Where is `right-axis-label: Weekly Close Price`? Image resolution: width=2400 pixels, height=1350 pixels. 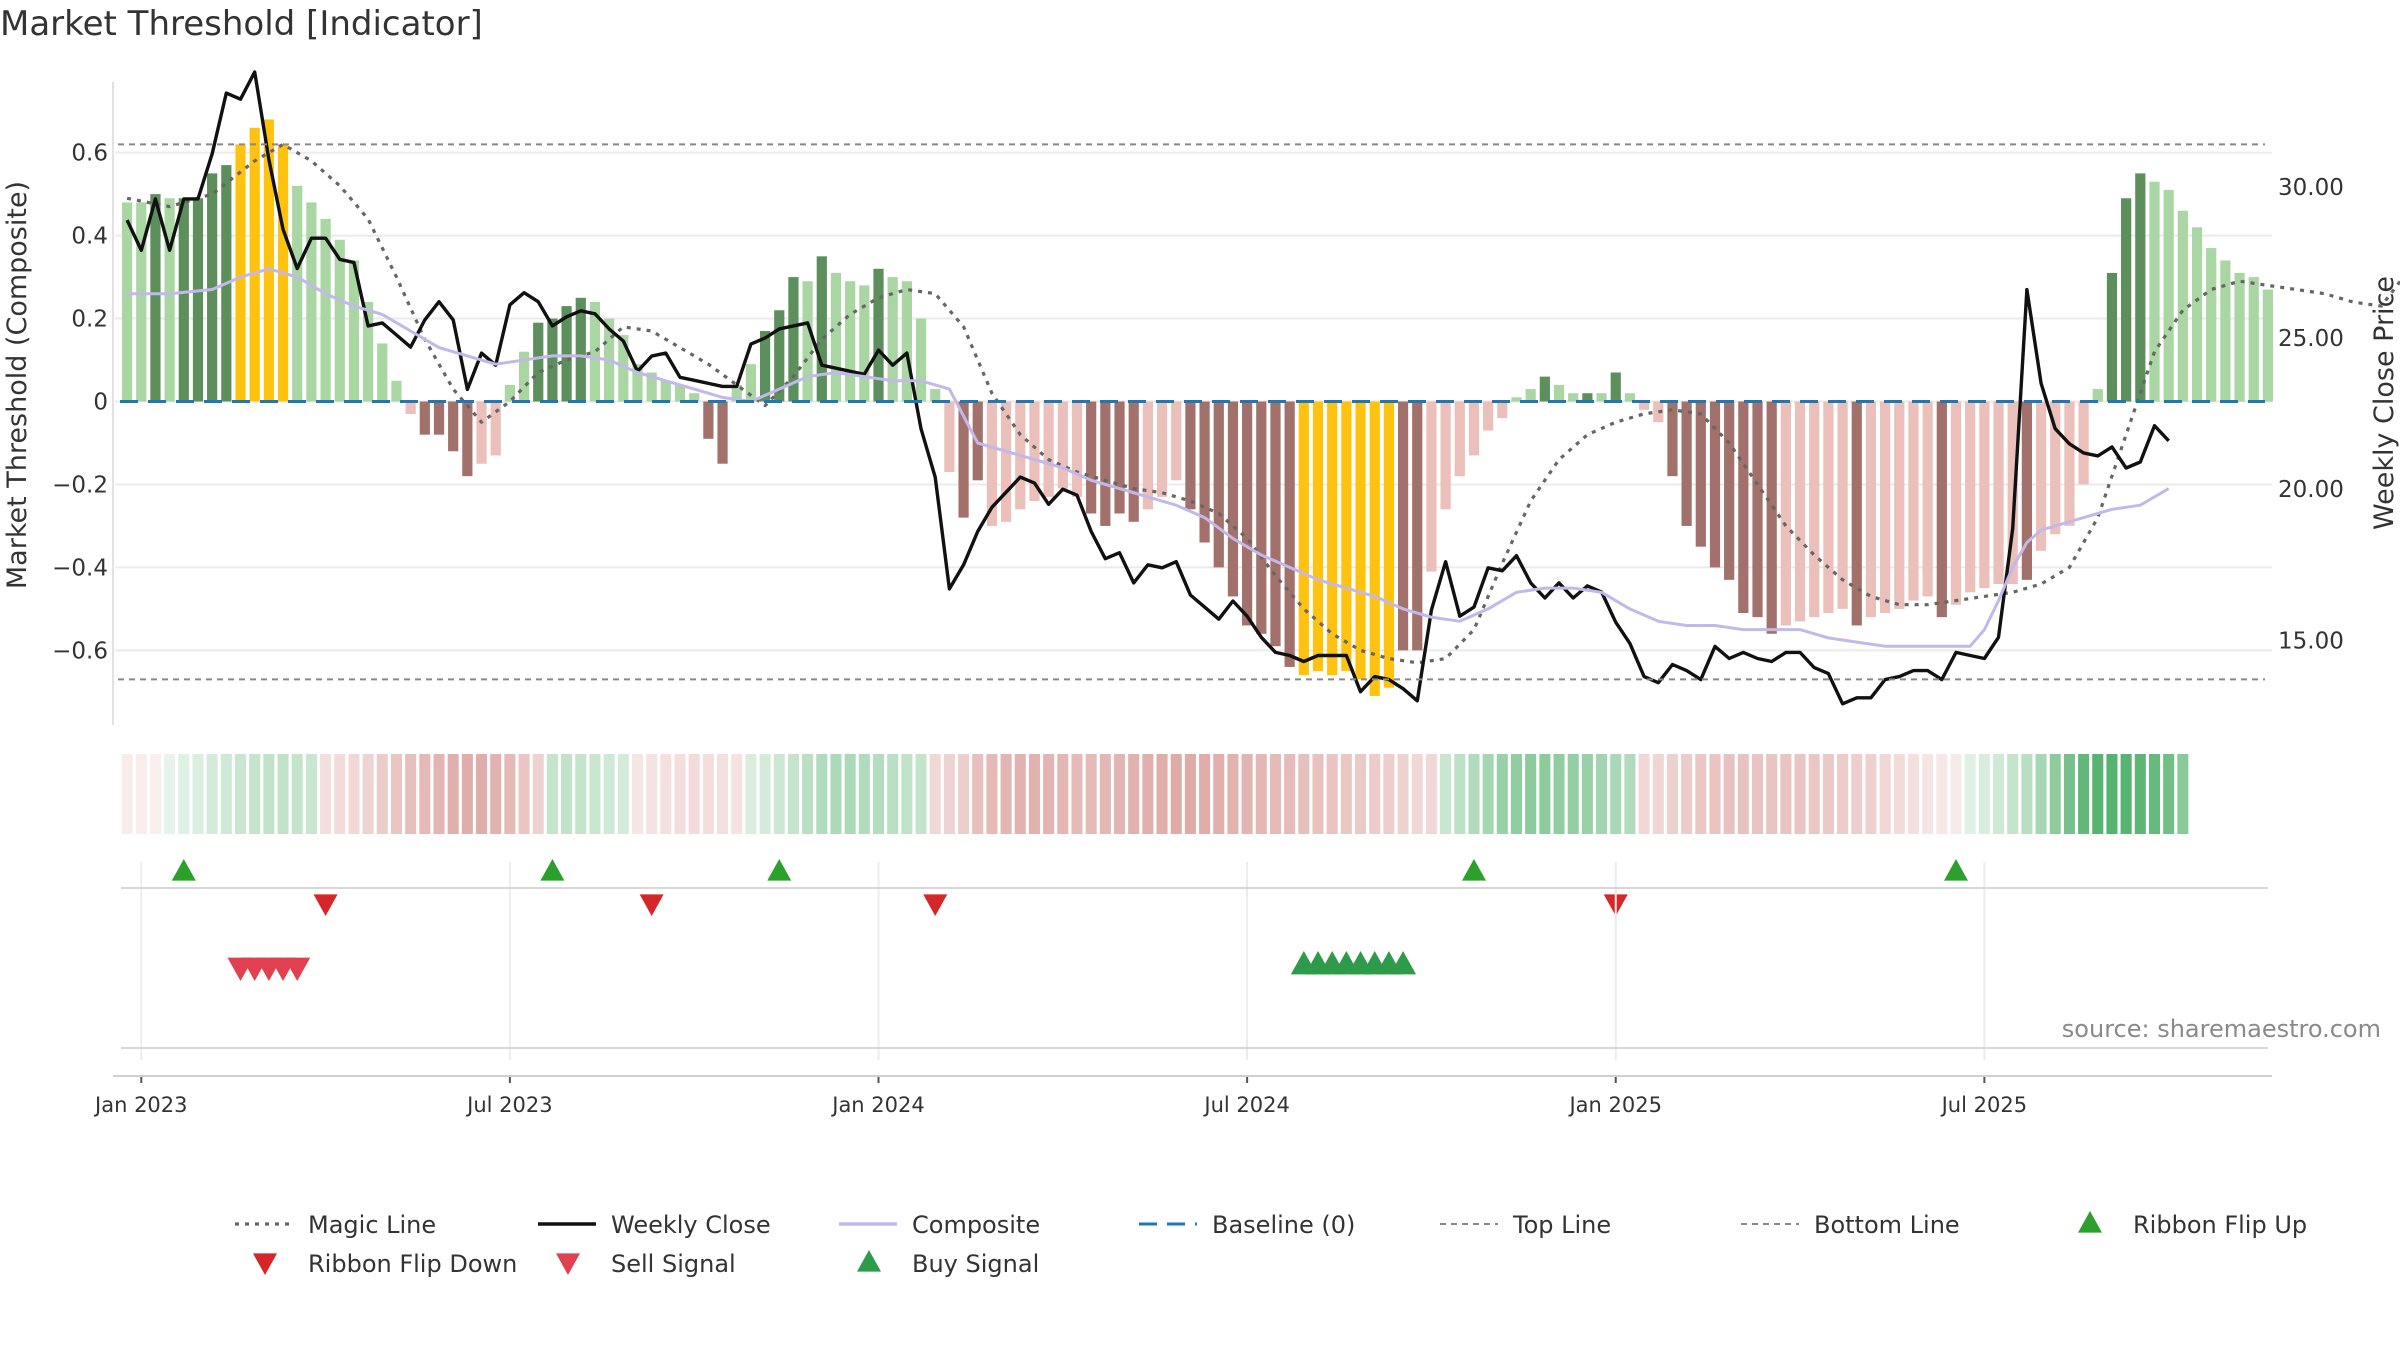 right-axis-label: Weekly Close Price is located at coordinates (2384, 403).